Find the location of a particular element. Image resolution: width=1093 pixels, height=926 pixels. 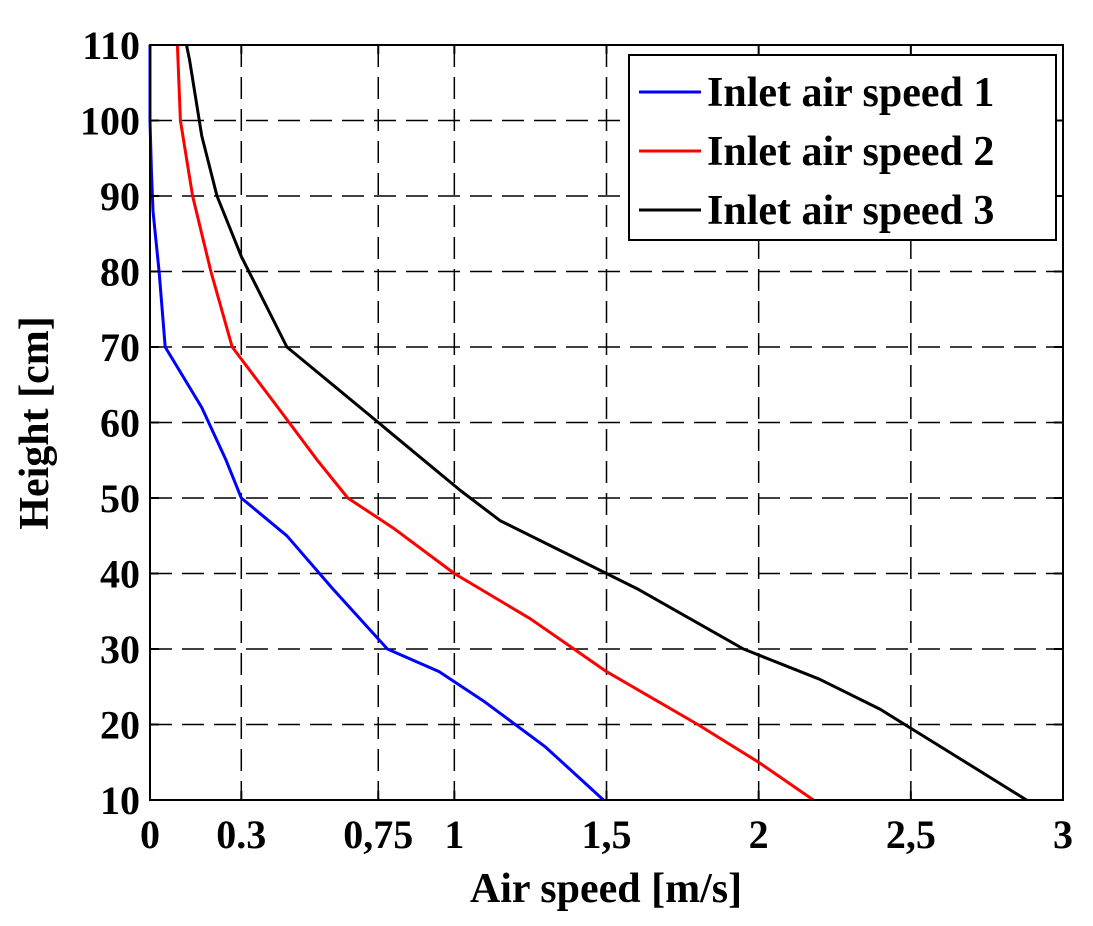

x-tick-labels: 0 0.3 0,75 1 1,5 2 2,5 3 is located at coordinates (606, 834).